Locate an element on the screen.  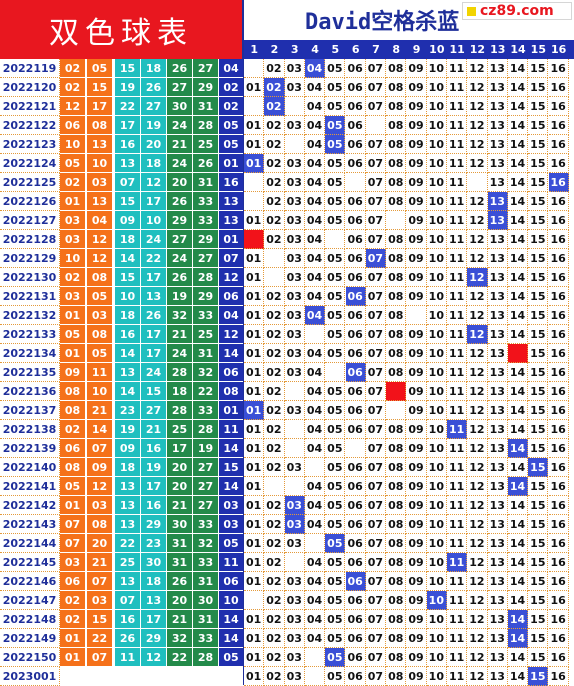
red-ball-cell: 10 is located at coordinates (73, 258).